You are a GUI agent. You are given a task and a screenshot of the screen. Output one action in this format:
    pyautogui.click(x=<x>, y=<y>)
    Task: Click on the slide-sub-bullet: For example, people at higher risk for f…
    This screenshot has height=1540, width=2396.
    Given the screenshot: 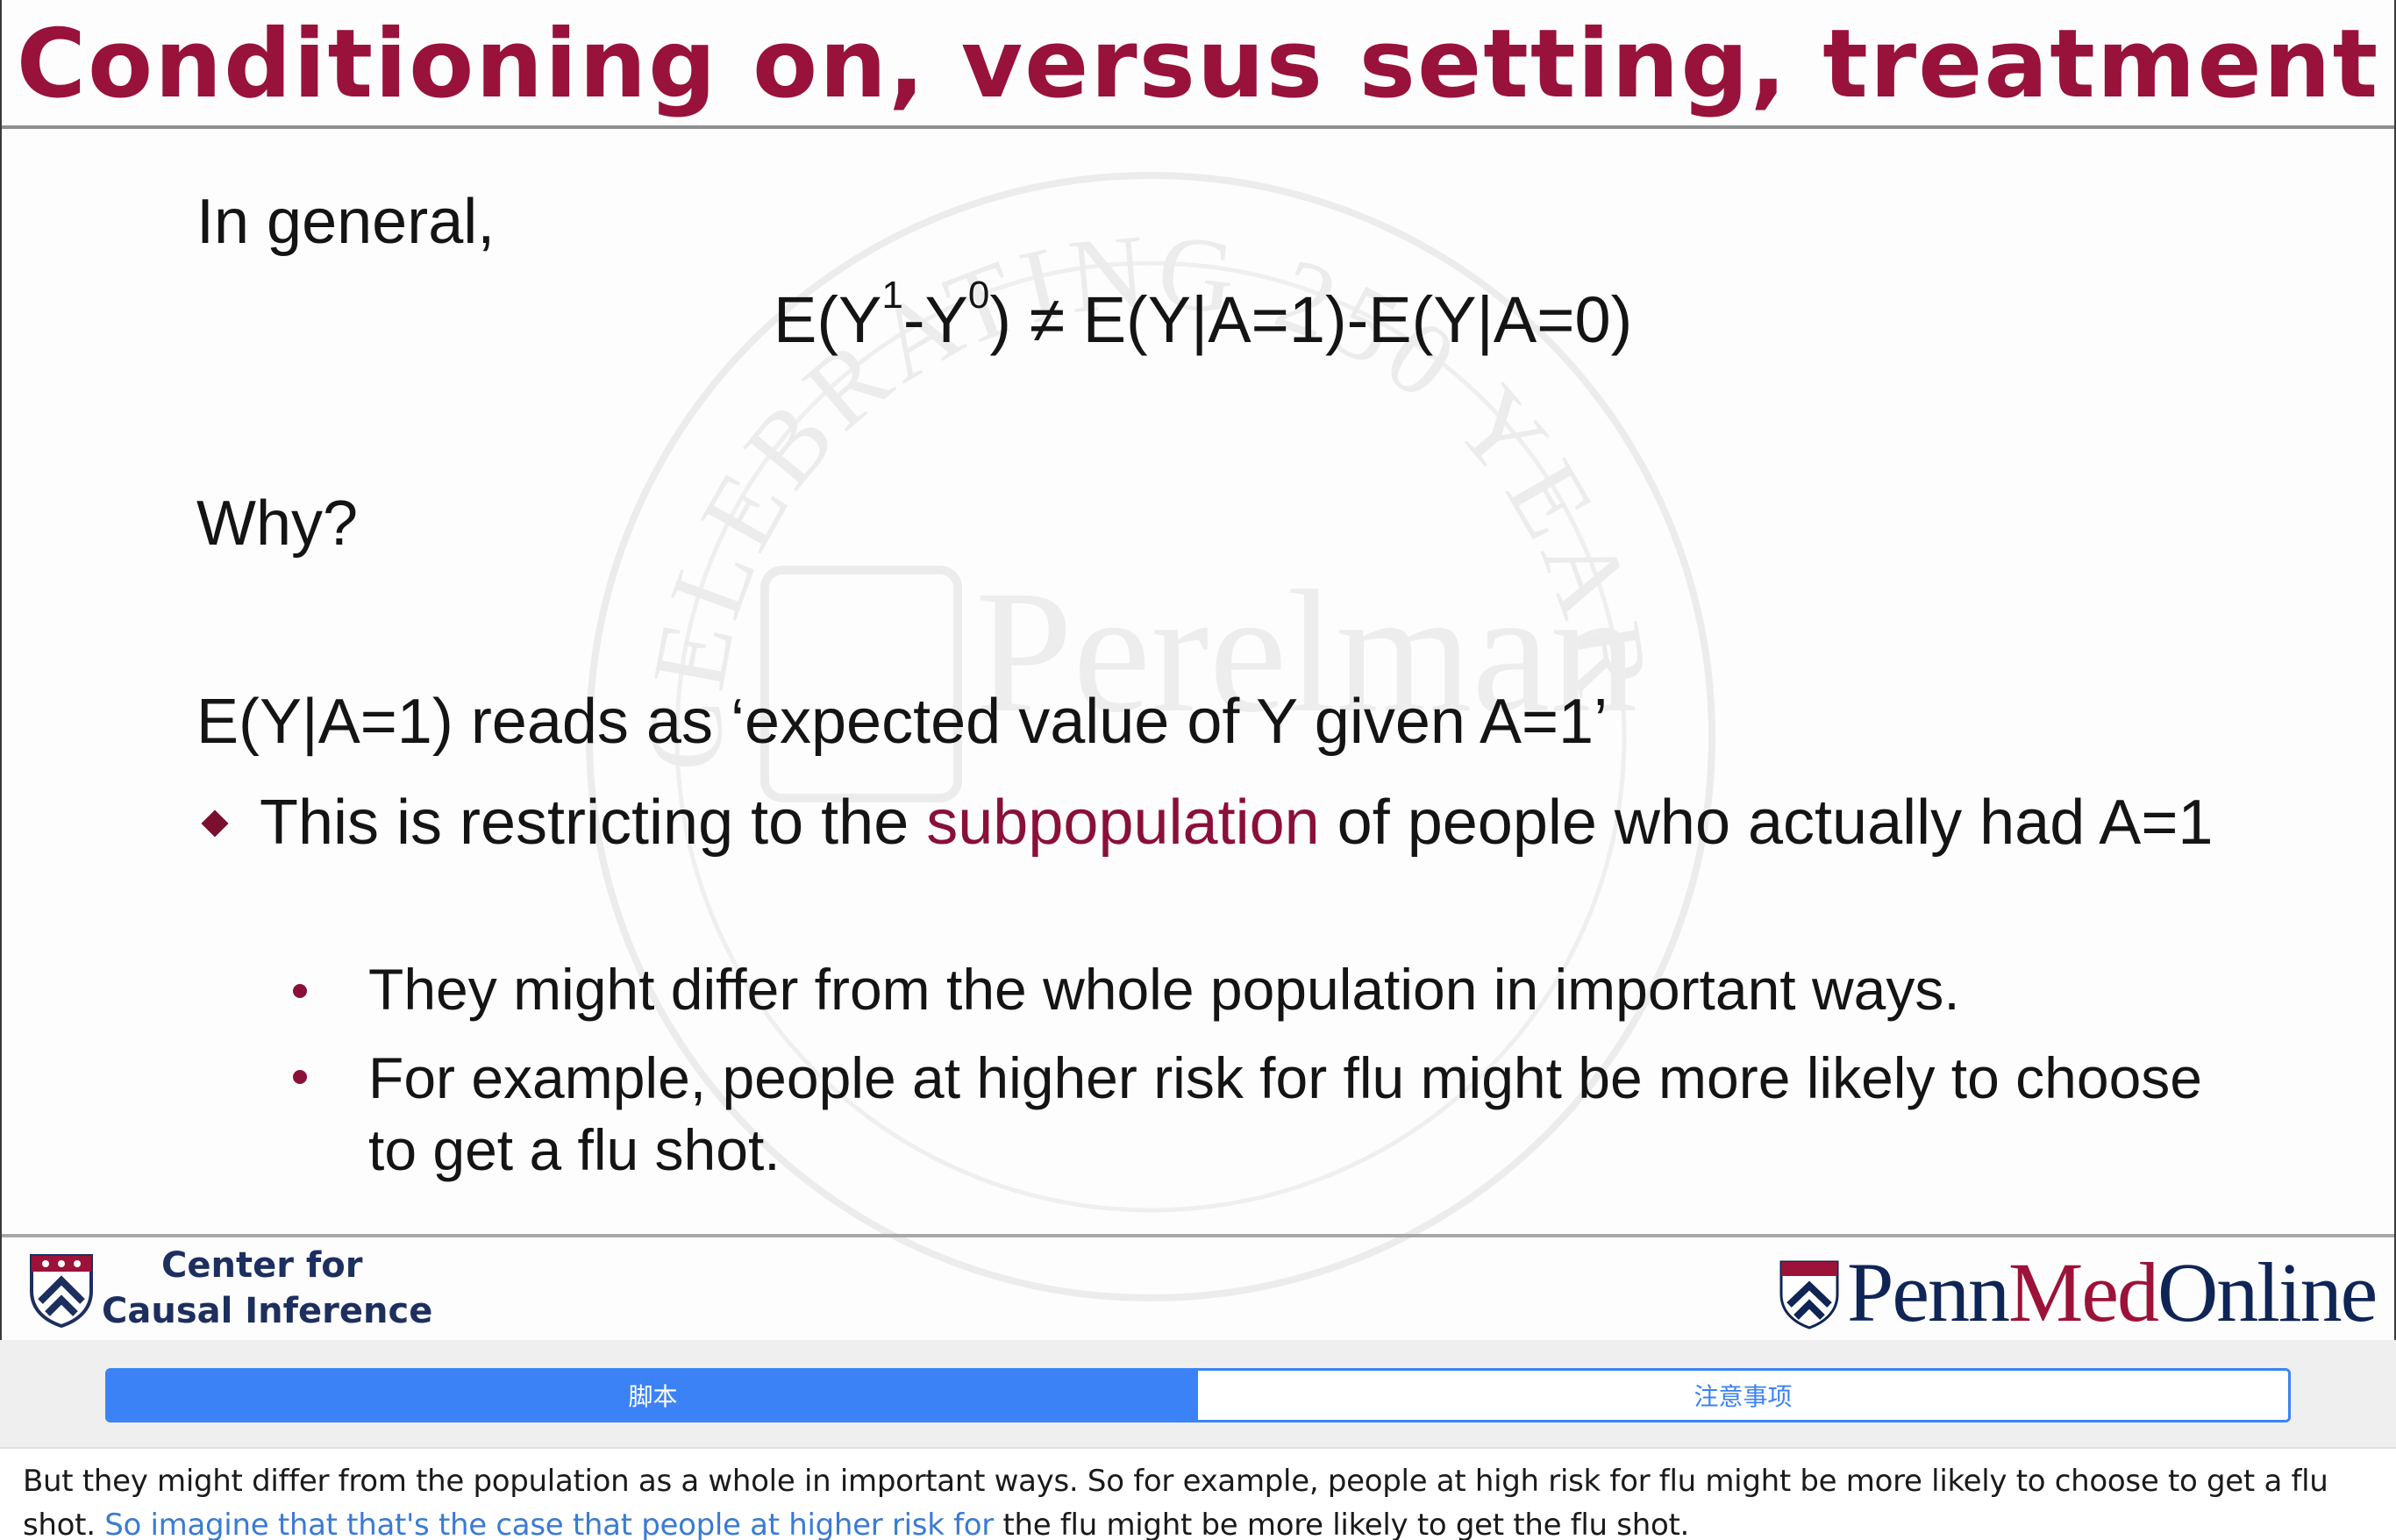 What is the action you would take?
    pyautogui.click(x=1285, y=1114)
    